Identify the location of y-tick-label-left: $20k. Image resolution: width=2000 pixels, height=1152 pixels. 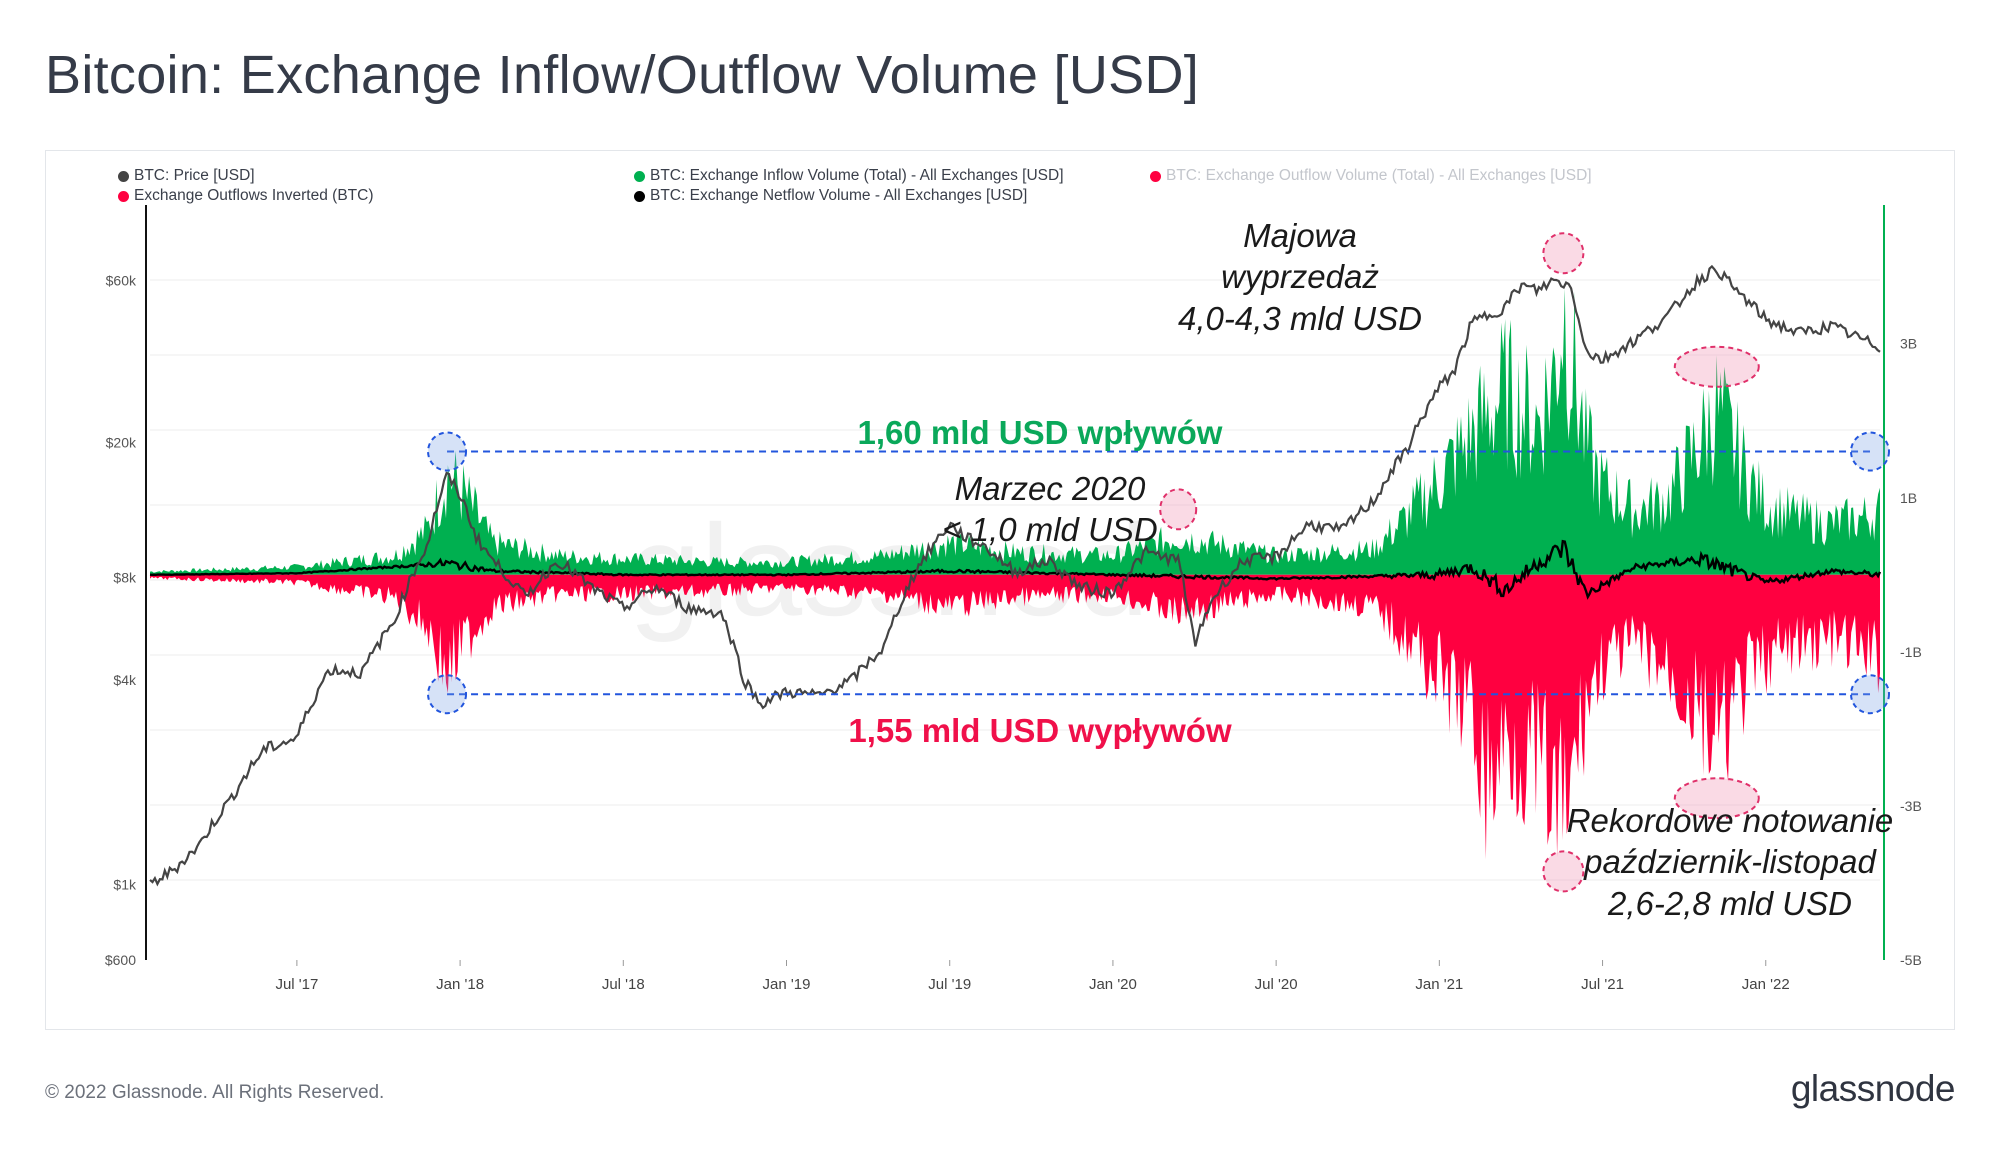
(121, 443).